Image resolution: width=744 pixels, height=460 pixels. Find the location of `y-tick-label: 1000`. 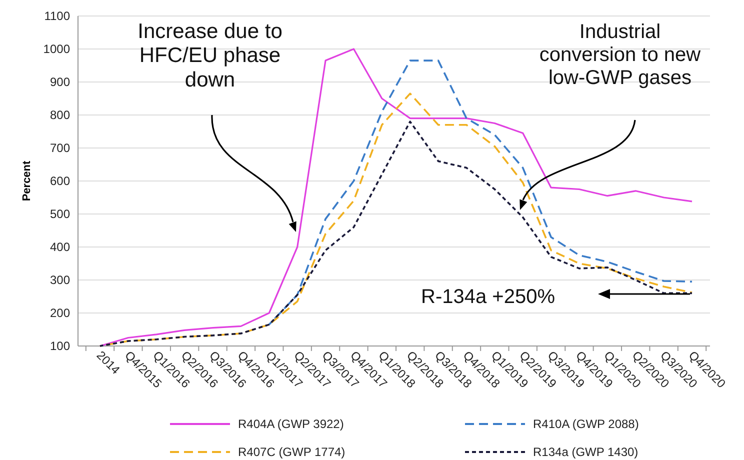

y-tick-label: 1000 is located at coordinates (56, 49).